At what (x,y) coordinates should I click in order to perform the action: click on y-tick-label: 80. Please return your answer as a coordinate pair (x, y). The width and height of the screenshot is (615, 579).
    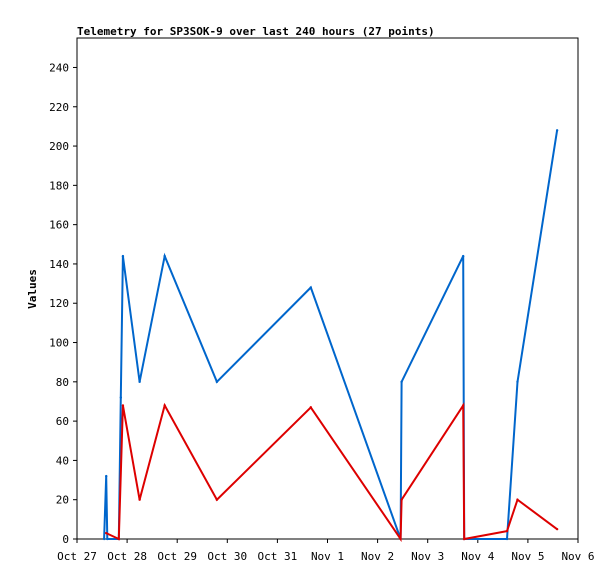
    Looking at the image, I should click on (62, 382).